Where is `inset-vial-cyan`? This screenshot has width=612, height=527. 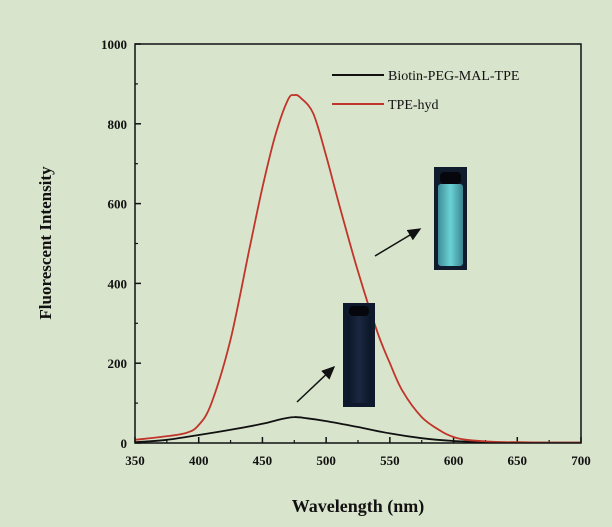
inset-vial-cyan is located at coordinates (450, 218).